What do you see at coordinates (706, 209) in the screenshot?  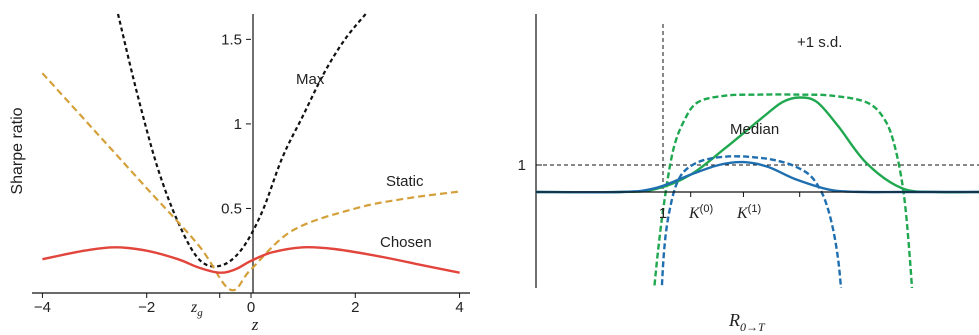 I see `k0-sup: (0)` at bounding box center [706, 209].